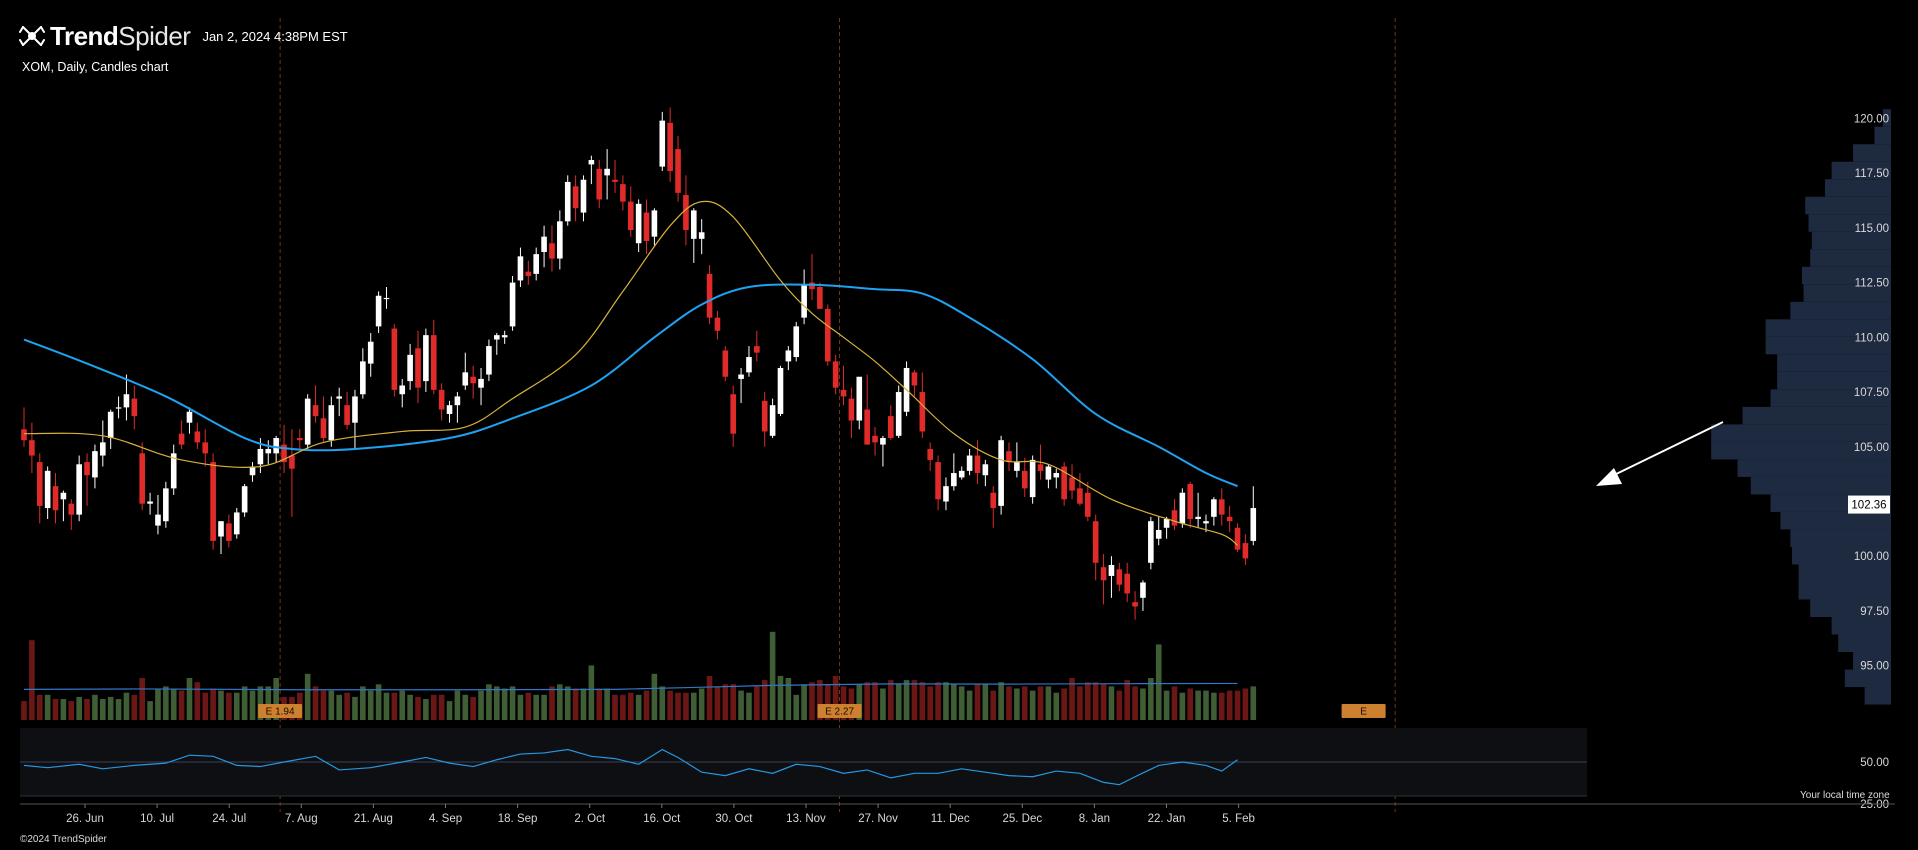 The image size is (1918, 850). I want to click on trendspider-logo-icon, so click(32, 36).